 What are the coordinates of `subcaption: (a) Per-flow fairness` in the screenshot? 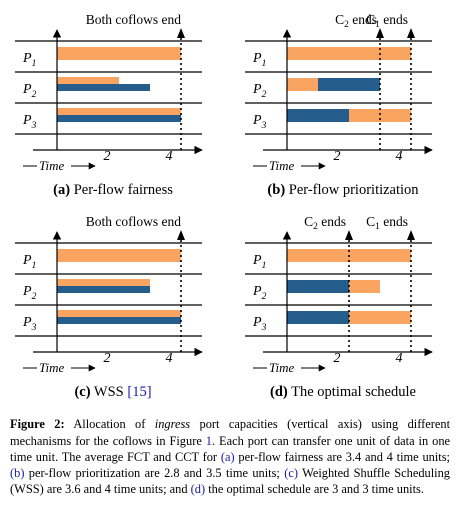 It's located at (113, 190).